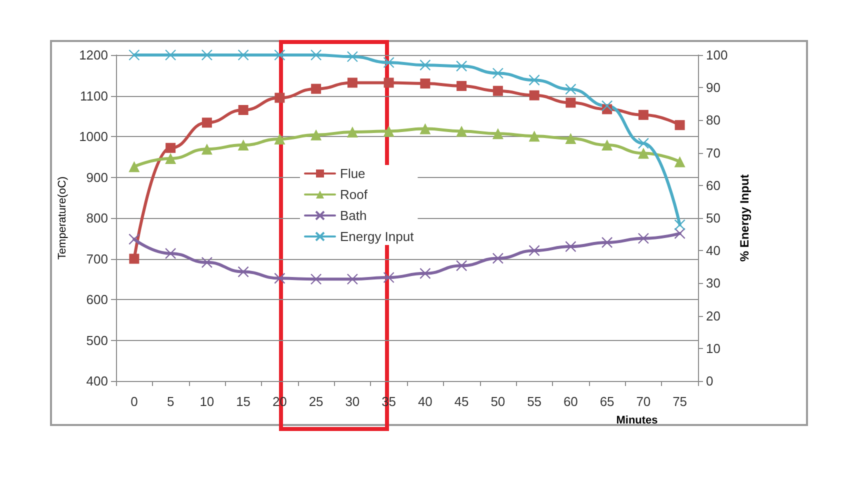 The image size is (852, 479). What do you see at coordinates (170, 401) in the screenshot?
I see `x-tick-label: 5` at bounding box center [170, 401].